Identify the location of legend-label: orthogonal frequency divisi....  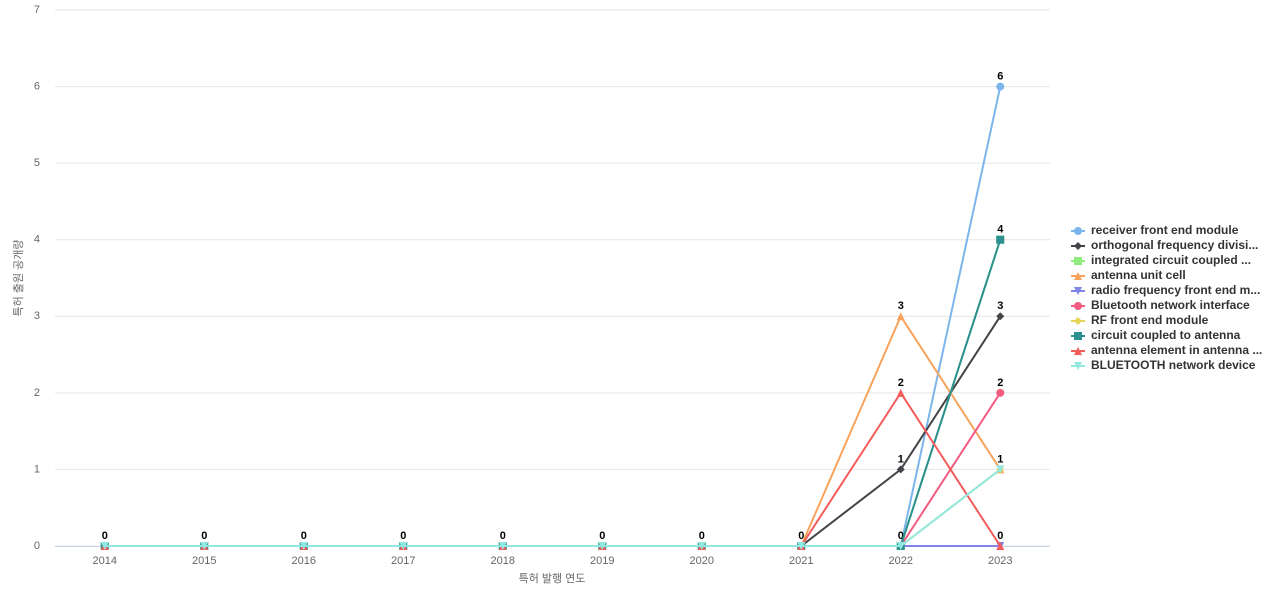
(1174, 245).